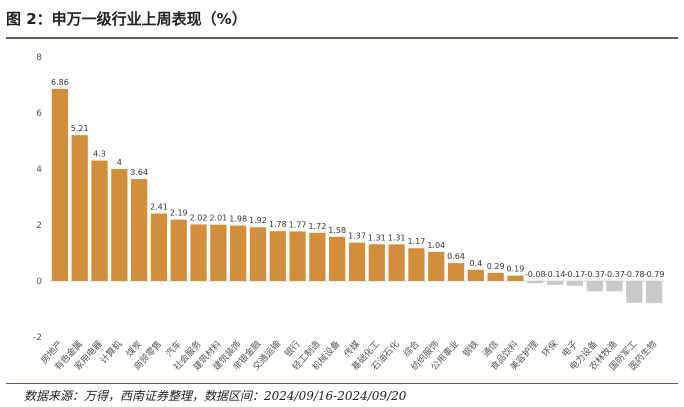 Image resolution: width=684 pixels, height=407 pixels. I want to click on data-label: 4, so click(119, 162).